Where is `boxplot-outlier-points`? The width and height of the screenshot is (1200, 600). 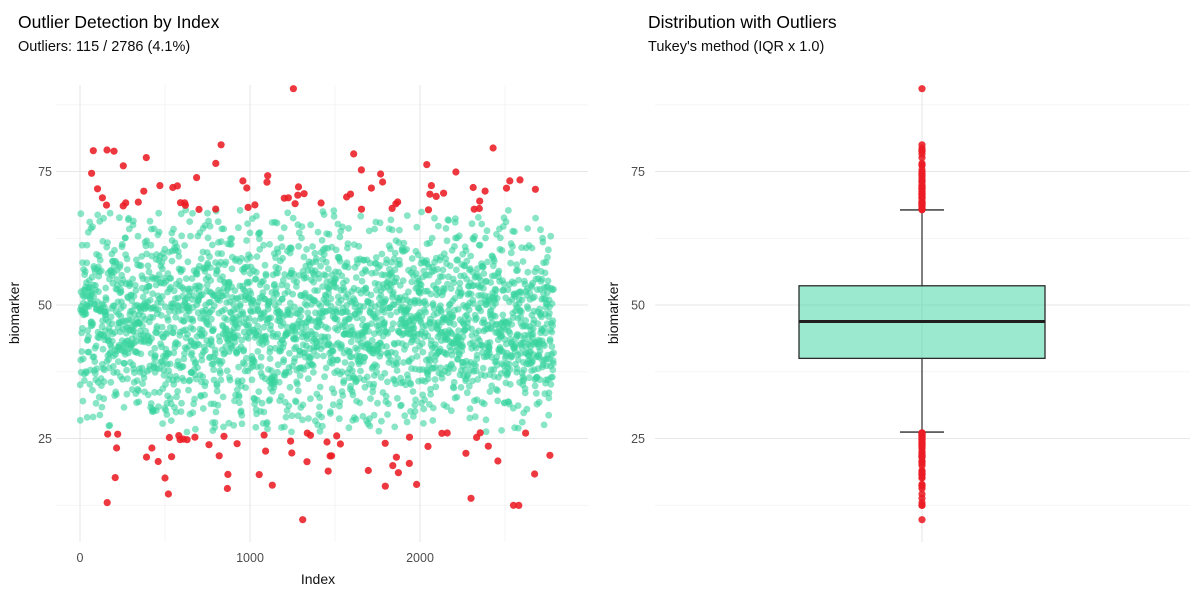 boxplot-outlier-points is located at coordinates (922, 304).